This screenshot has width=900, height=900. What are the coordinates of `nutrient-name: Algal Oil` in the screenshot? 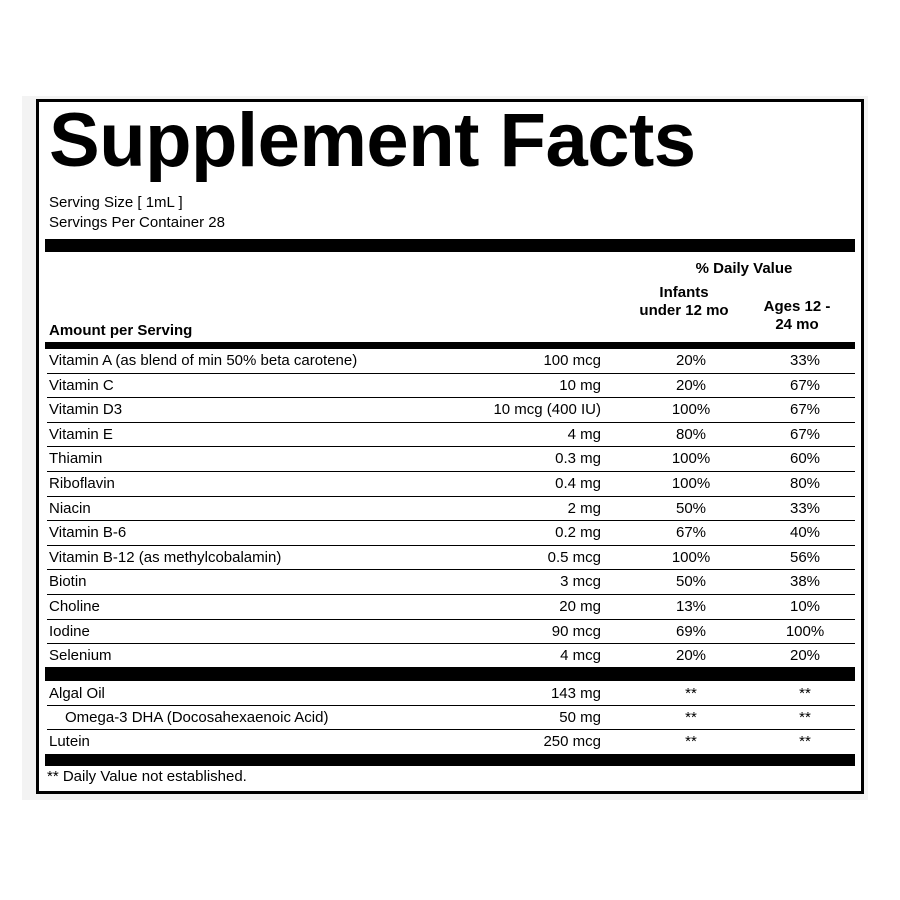 It's located at (77, 693).